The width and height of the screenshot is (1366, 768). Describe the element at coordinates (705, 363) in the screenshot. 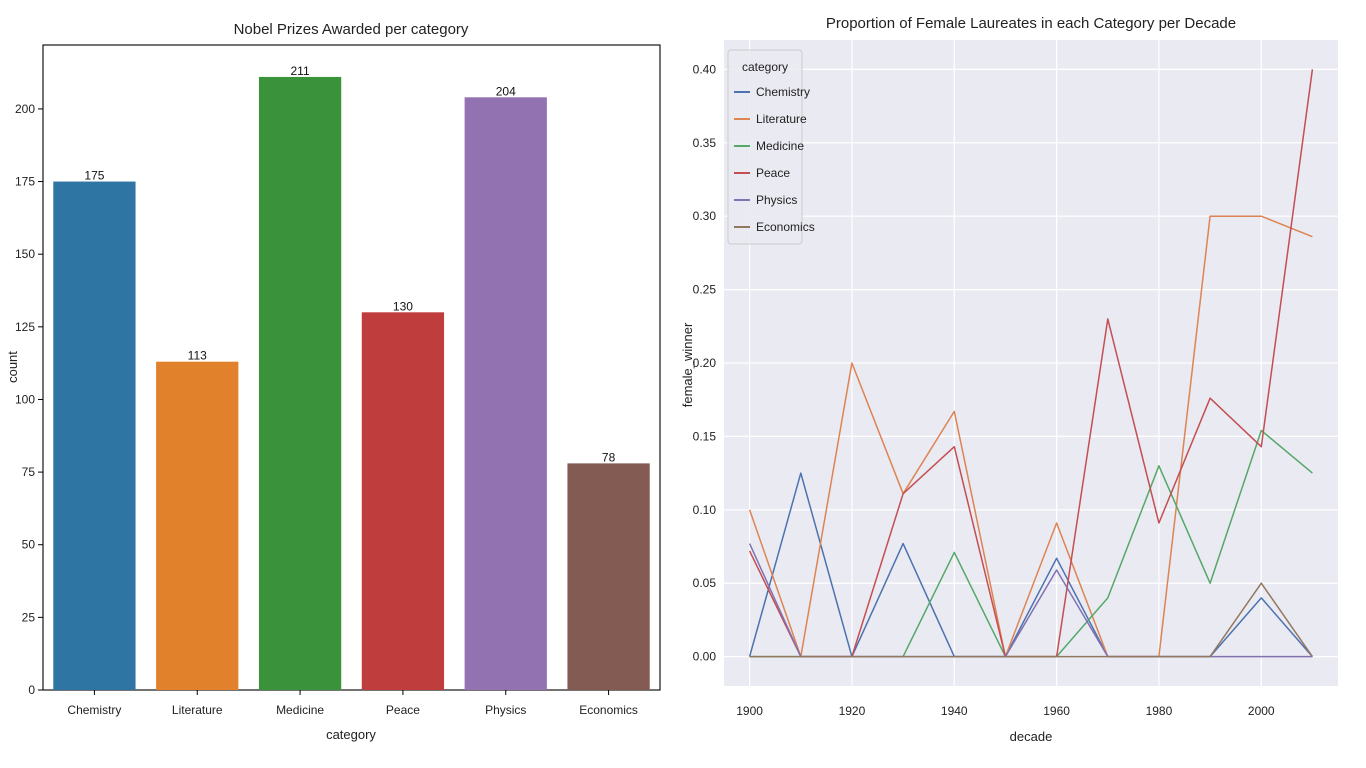

I see `line-y-tick-label: 0.20` at that location.